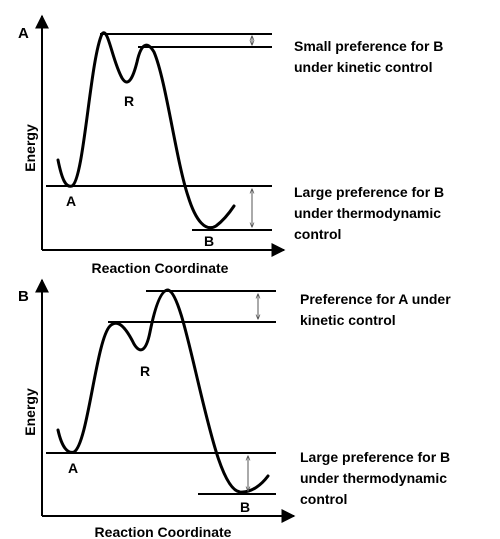 The image size is (500, 539). What do you see at coordinates (323, 499) in the screenshot?
I see `panel-b-caption-thermo-line3: control` at bounding box center [323, 499].